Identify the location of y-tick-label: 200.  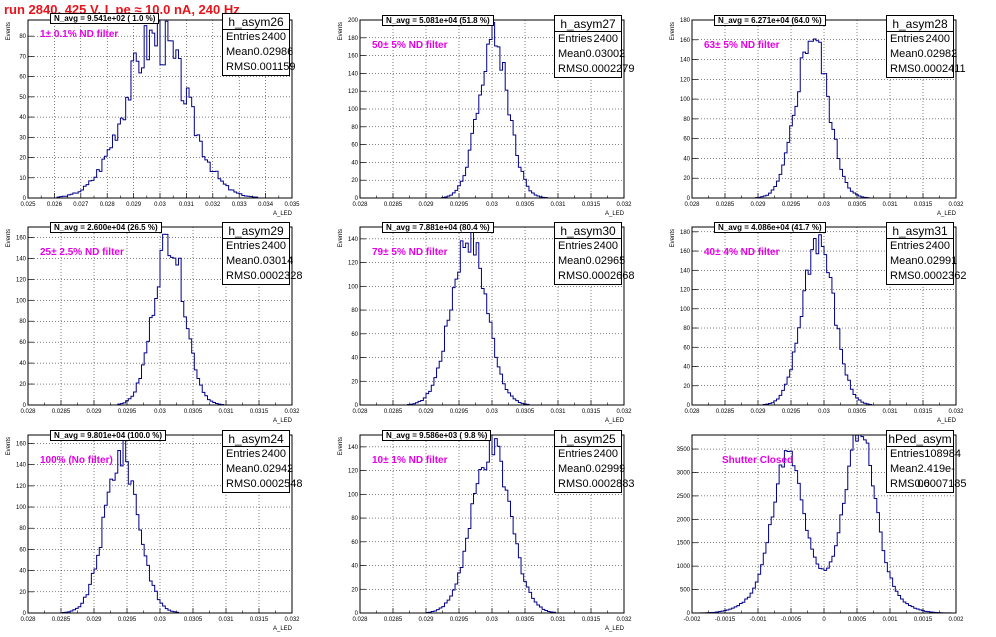
(353, 21).